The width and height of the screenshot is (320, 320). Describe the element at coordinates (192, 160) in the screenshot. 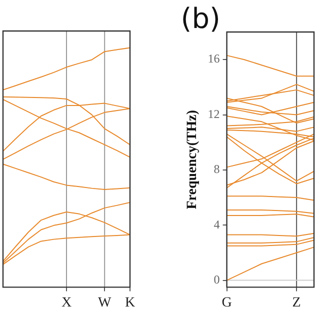

I see `y-axis-title: Frequency(THz)` at that location.